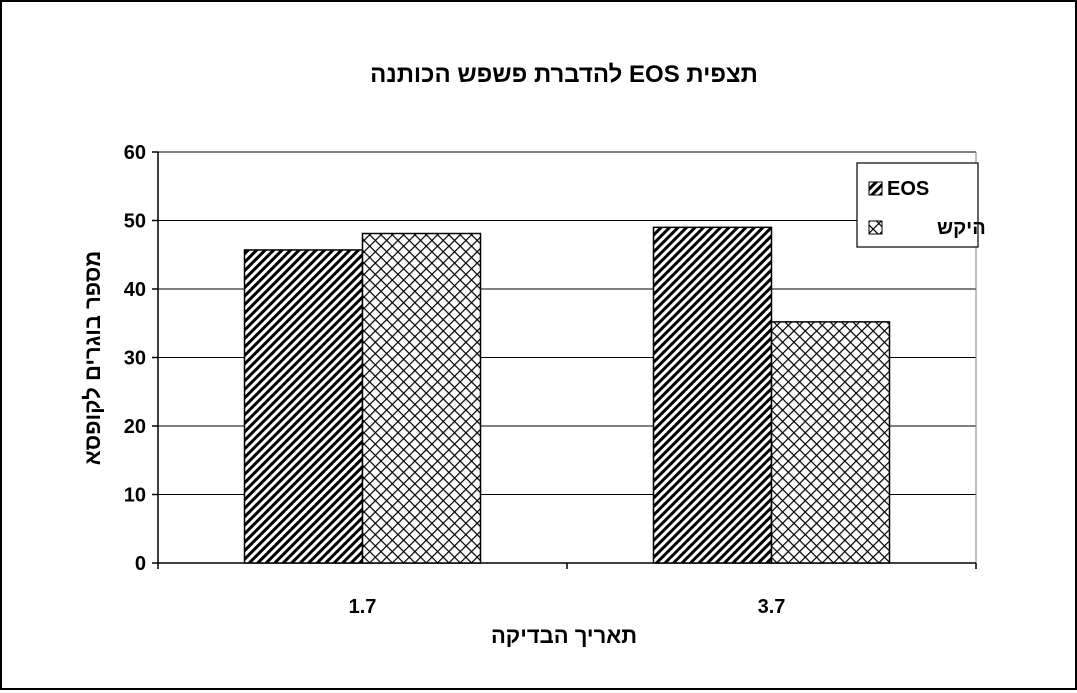 The height and width of the screenshot is (693, 1077). Describe the element at coordinates (908, 189) in the screenshot. I see `legend-label-eos: EOS` at that location.